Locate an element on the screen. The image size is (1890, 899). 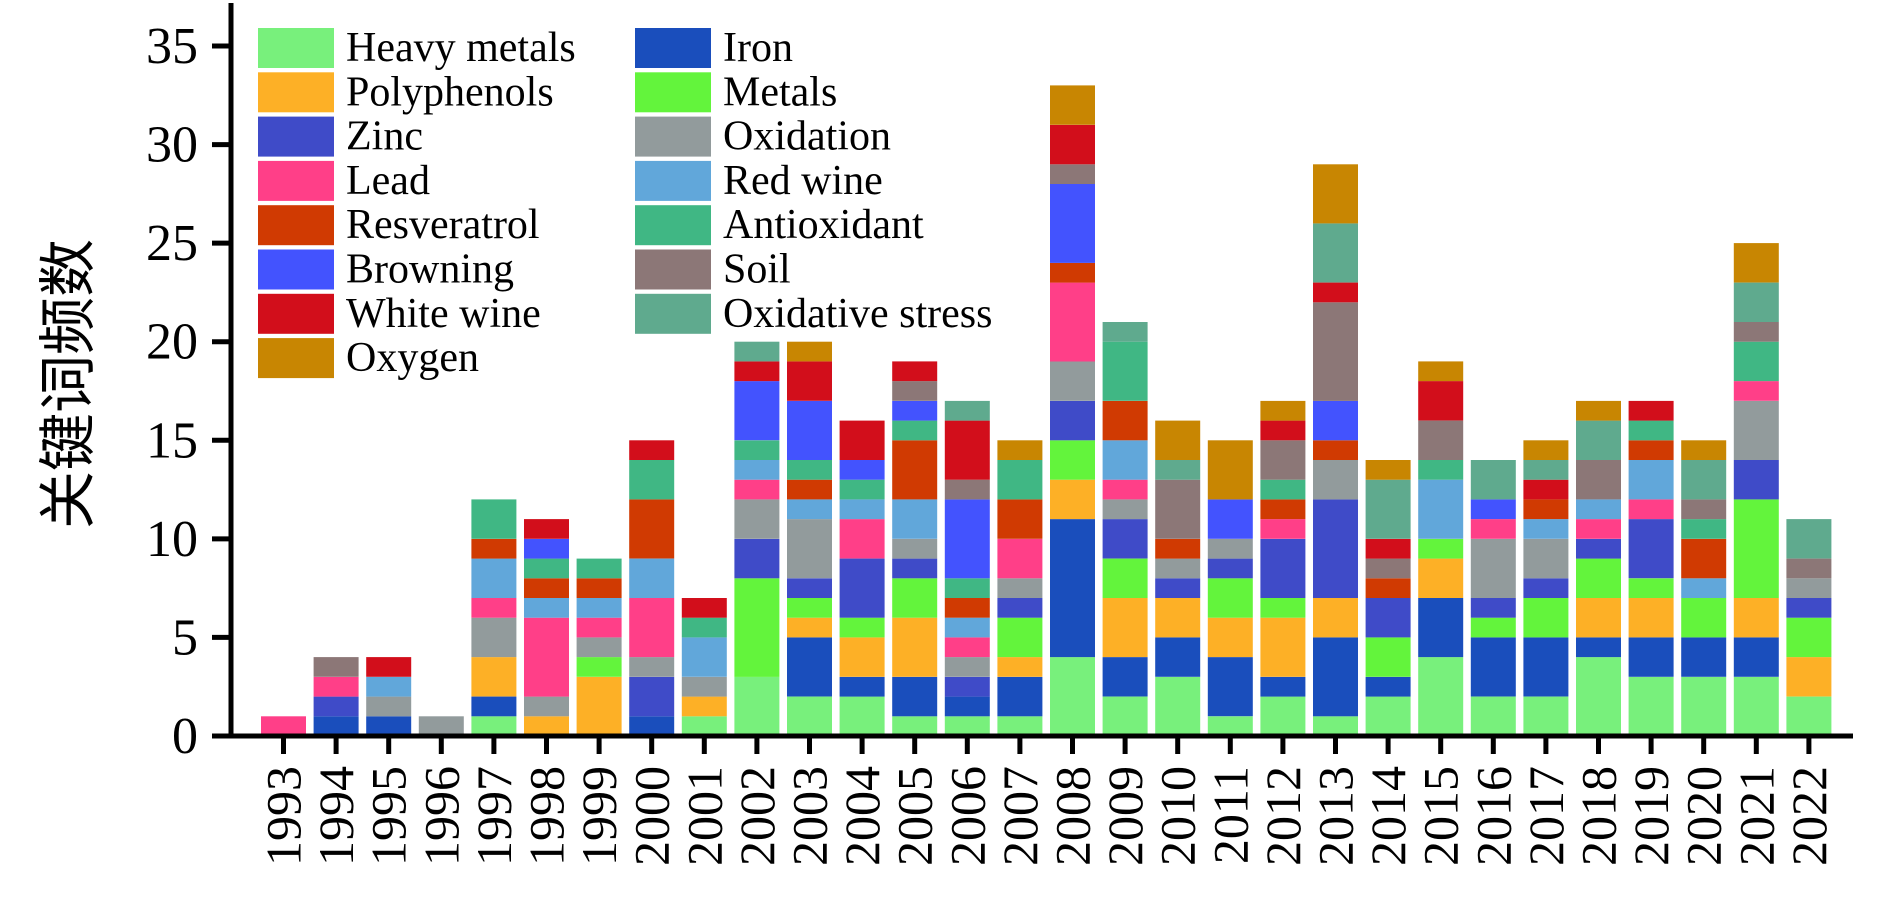
bar-segment-1998-red-wine is located at coordinates (546, 608).